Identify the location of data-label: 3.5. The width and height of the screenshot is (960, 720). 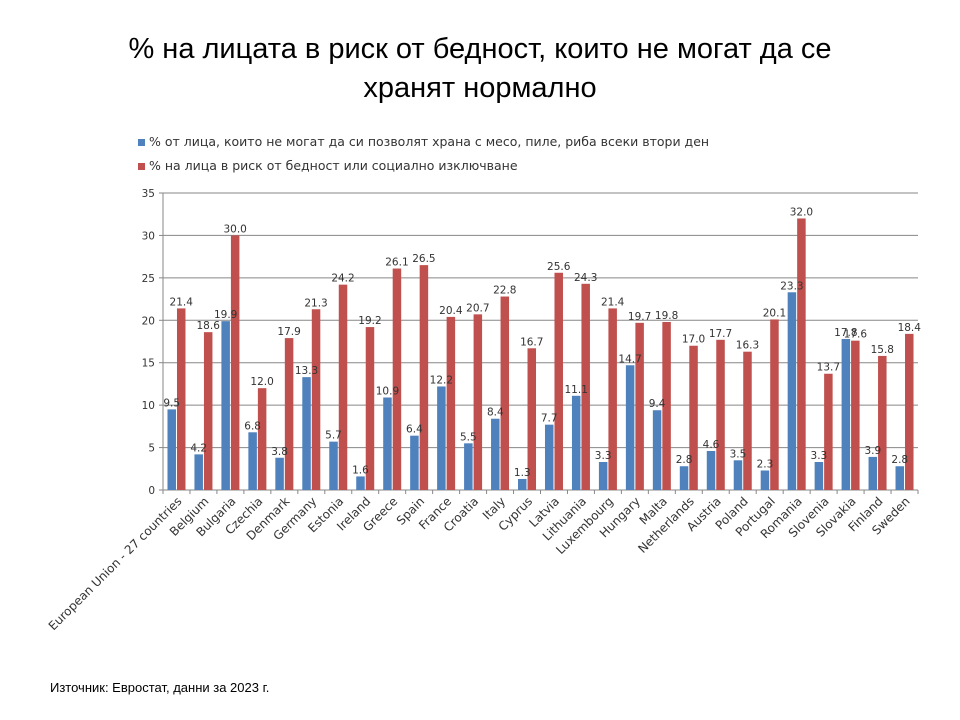
(738, 454).